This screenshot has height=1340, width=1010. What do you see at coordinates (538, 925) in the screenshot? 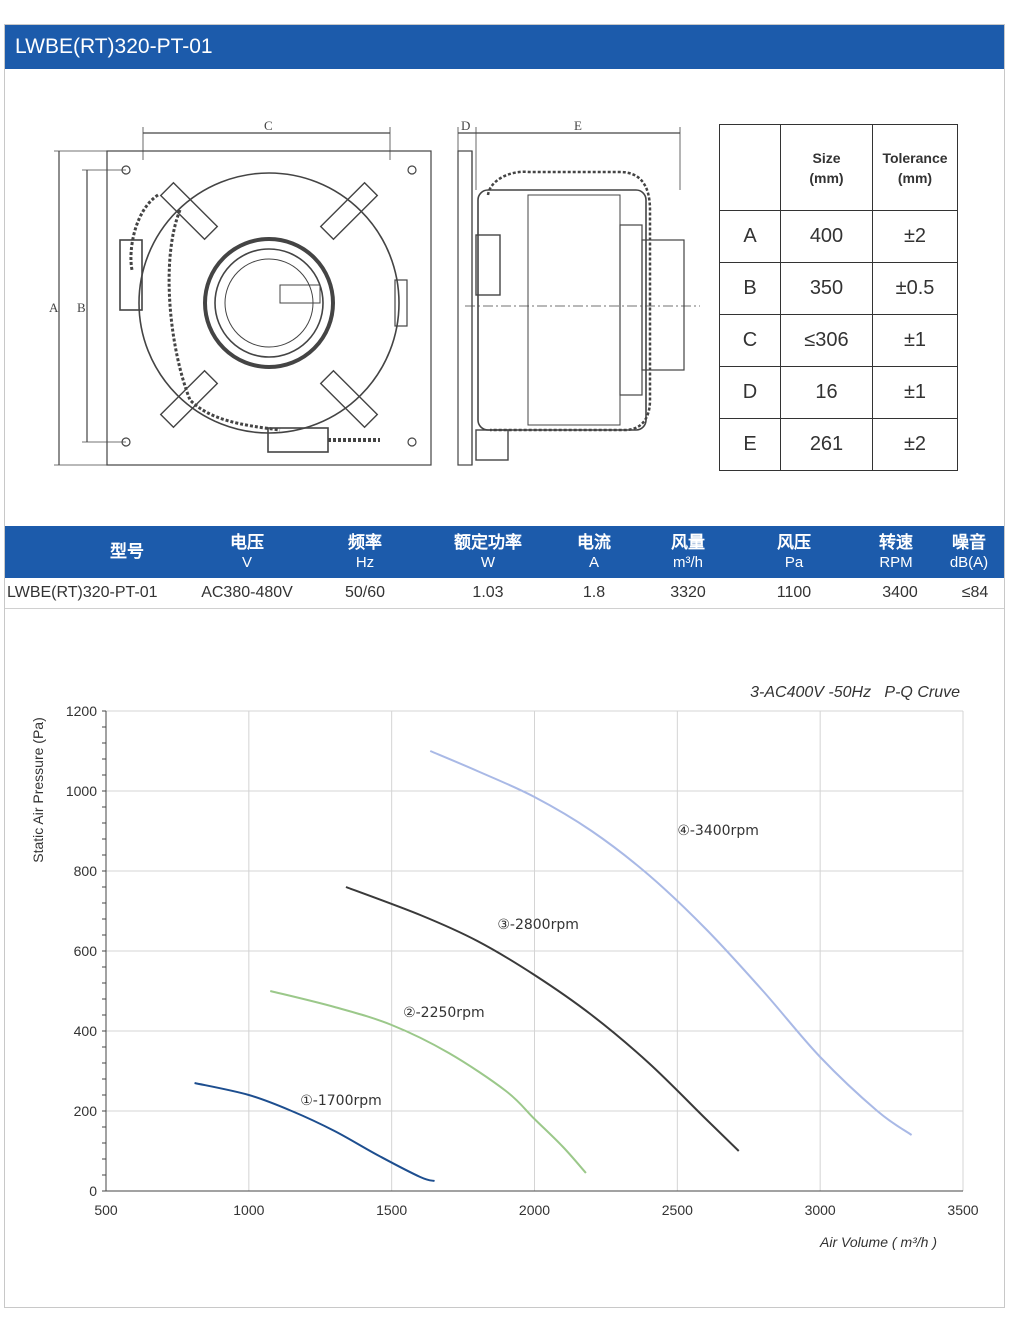
I see `series-label: ③-2800rpm` at bounding box center [538, 925].